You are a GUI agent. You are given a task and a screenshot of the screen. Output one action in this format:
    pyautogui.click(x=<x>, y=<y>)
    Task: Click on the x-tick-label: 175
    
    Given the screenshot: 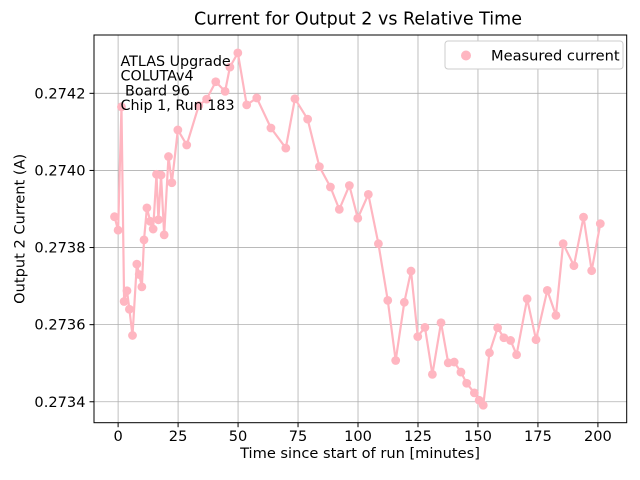 What is the action you would take?
    pyautogui.click(x=538, y=436)
    